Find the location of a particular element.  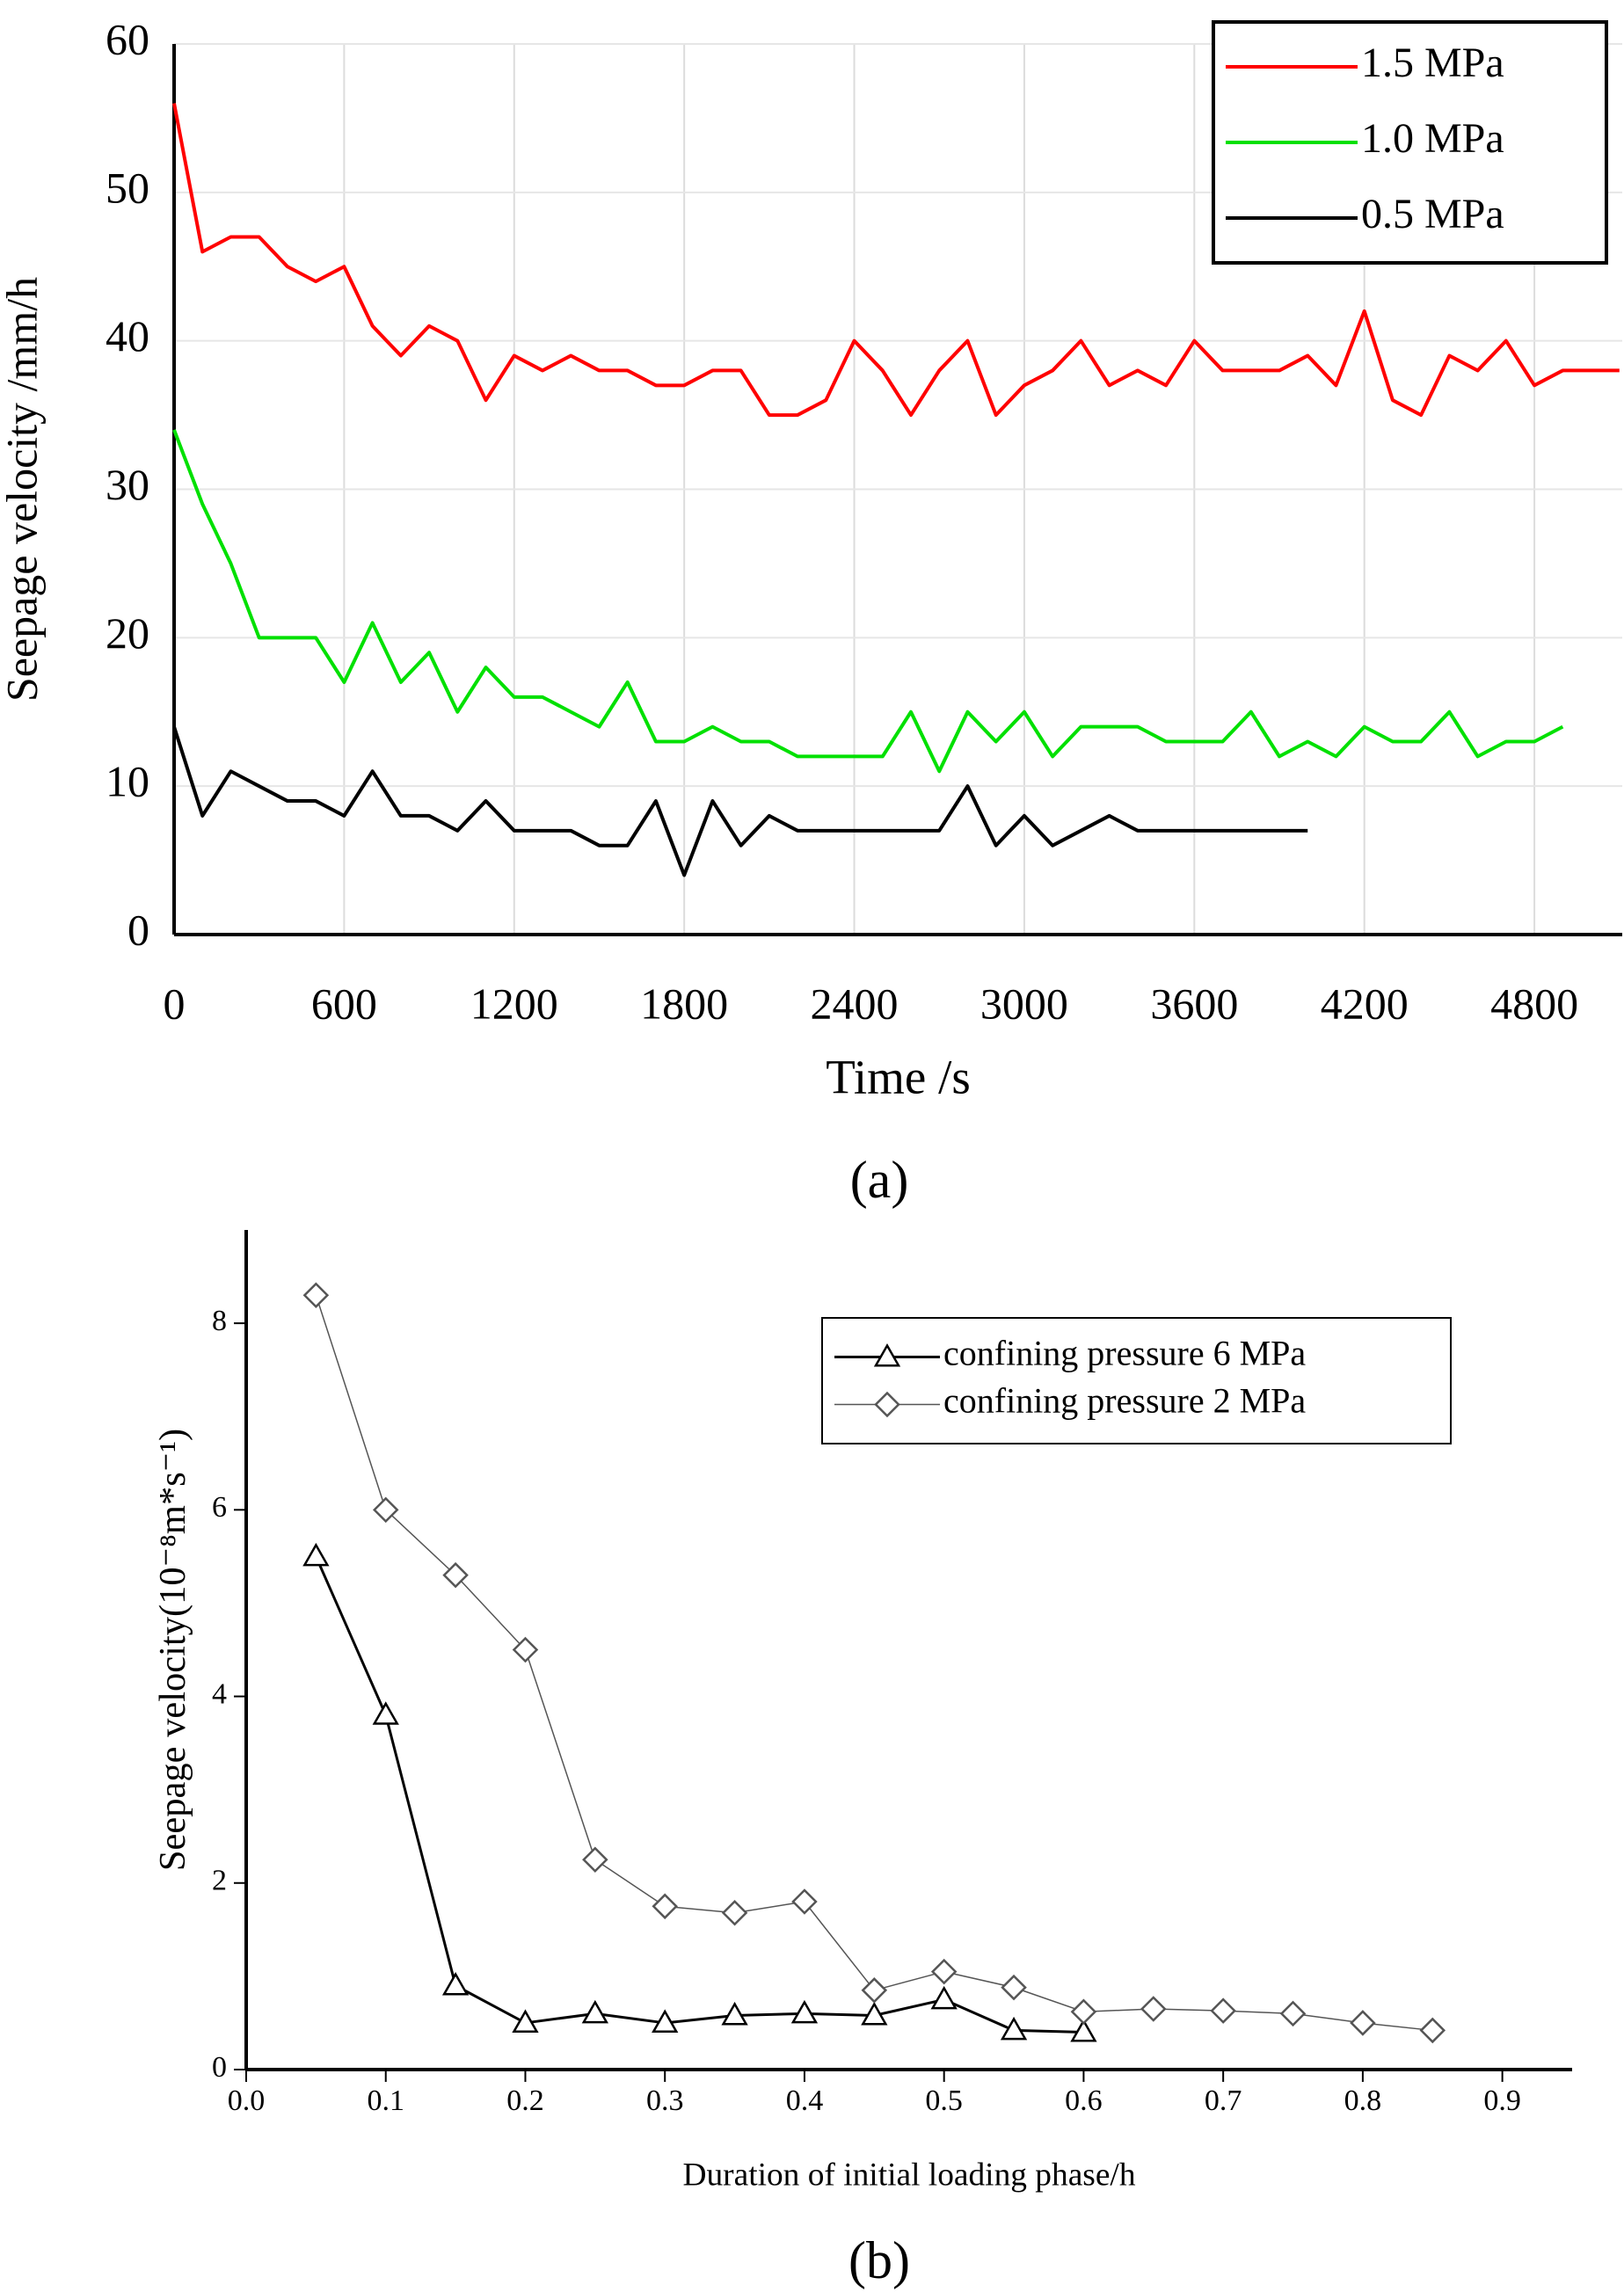

x-tick-label: 4200 is located at coordinates (1365, 1004).